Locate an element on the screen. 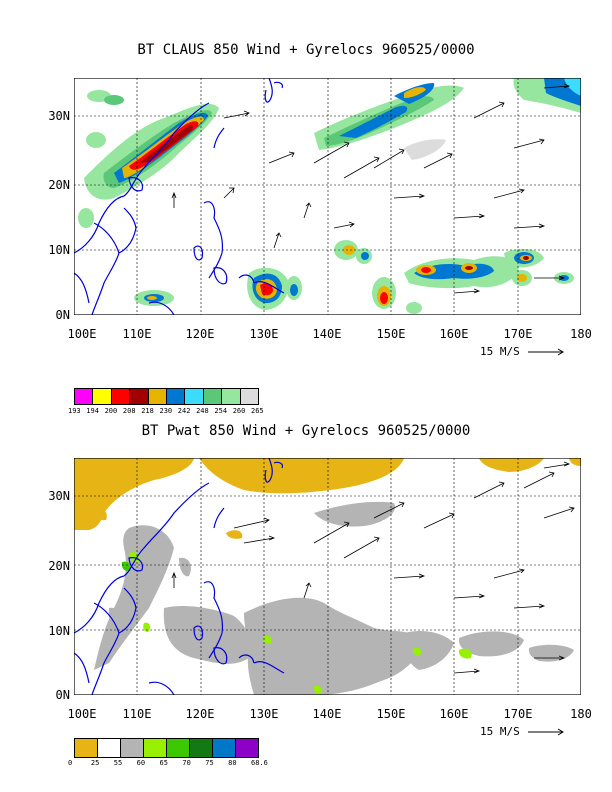 Image resolution: width=612 pixels, height=792 pixels. panel1-vector-scale-label: 15 M/S is located at coordinates (500, 351).